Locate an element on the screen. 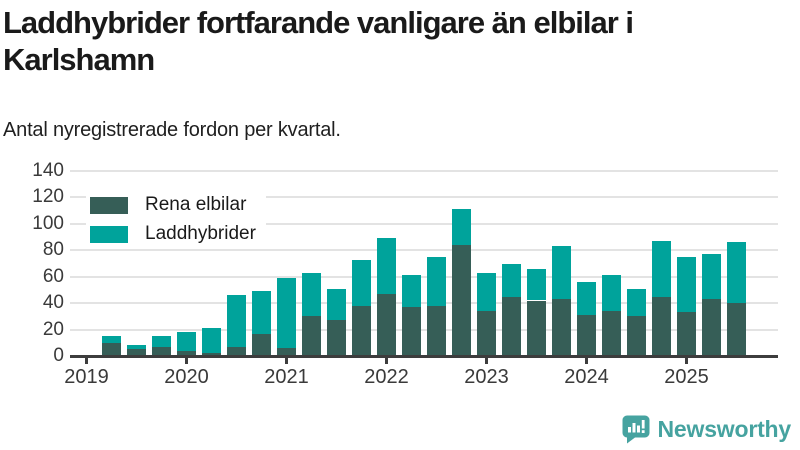 This screenshot has width=800, height=450. y-axis-label: 40 is located at coordinates (53, 303).